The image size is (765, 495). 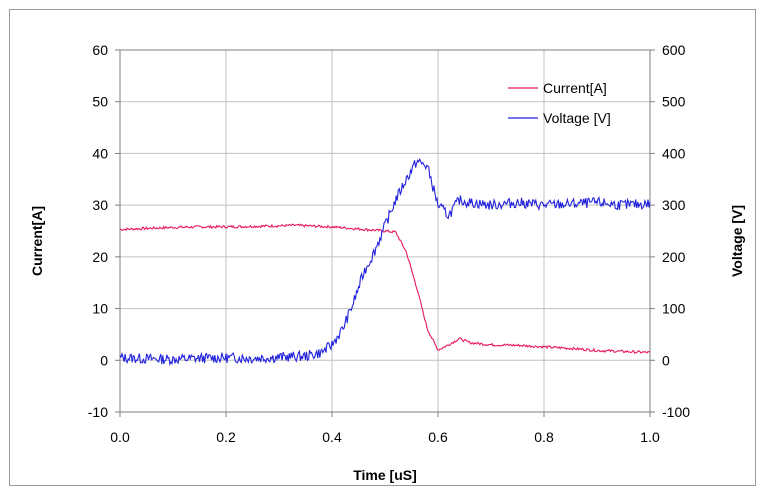 What do you see at coordinates (226, 437) in the screenshot?
I see `x-tick-label: 0.2` at bounding box center [226, 437].